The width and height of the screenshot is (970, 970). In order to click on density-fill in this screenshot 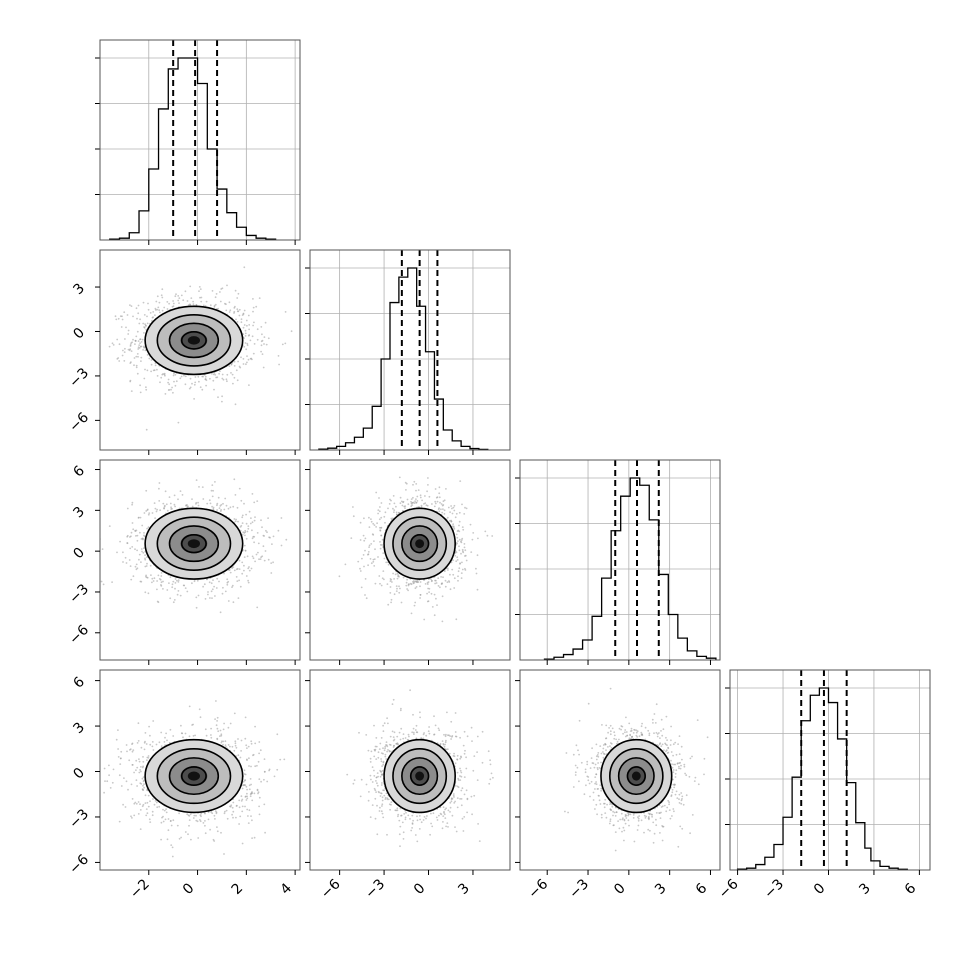, I will do `click(420, 776)`.